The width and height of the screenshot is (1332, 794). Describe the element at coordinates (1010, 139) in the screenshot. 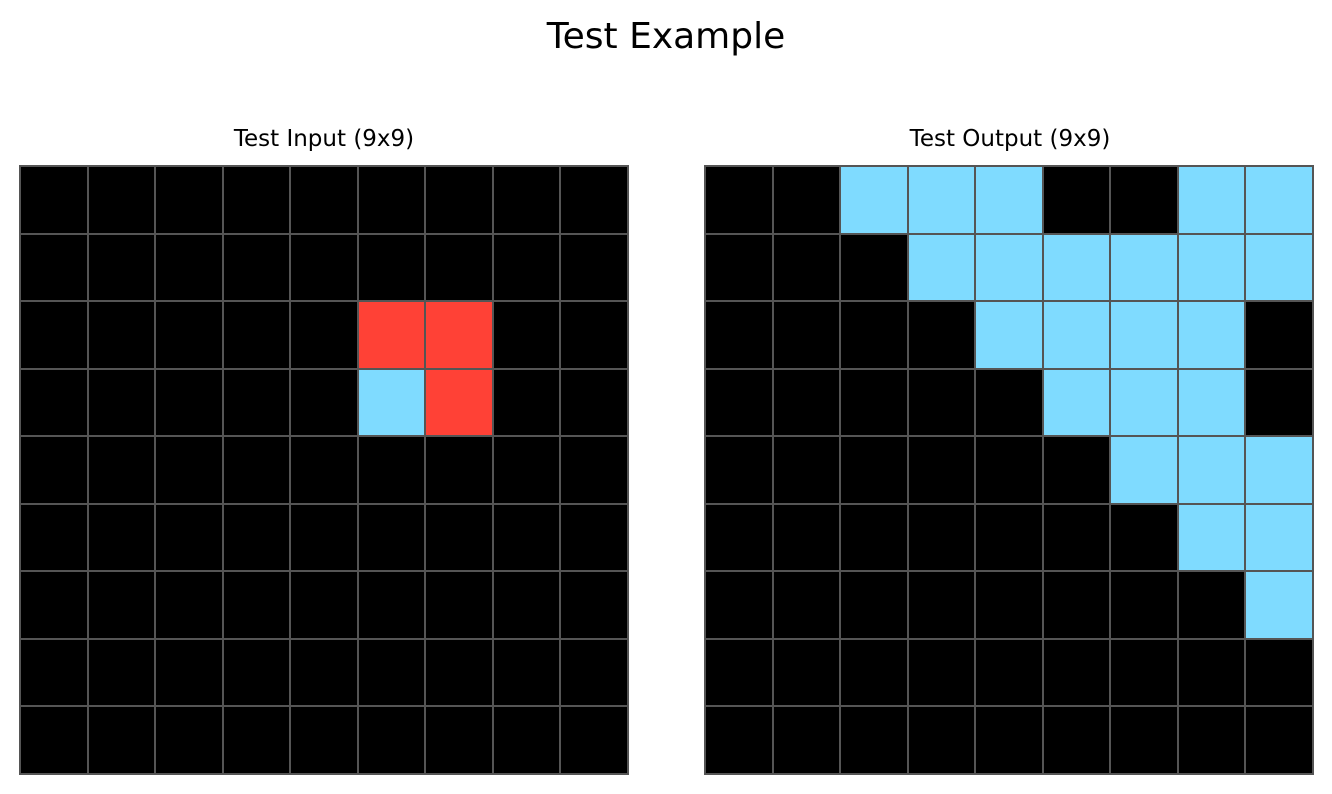

I see `output-panel-title: Test Output (9x9)` at that location.